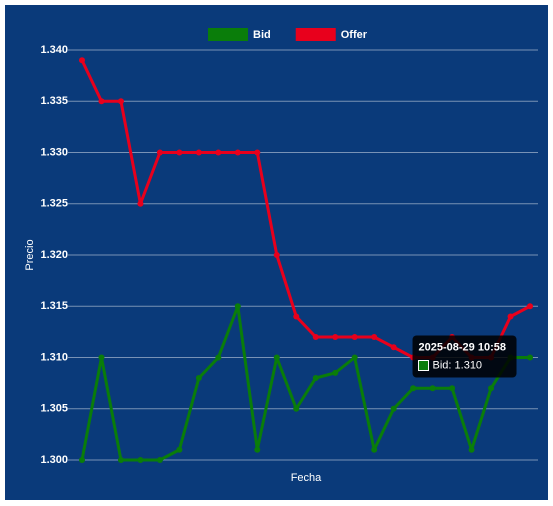  Describe the element at coordinates (54, 409) in the screenshot. I see `y-tick-label: 1.305` at that location.